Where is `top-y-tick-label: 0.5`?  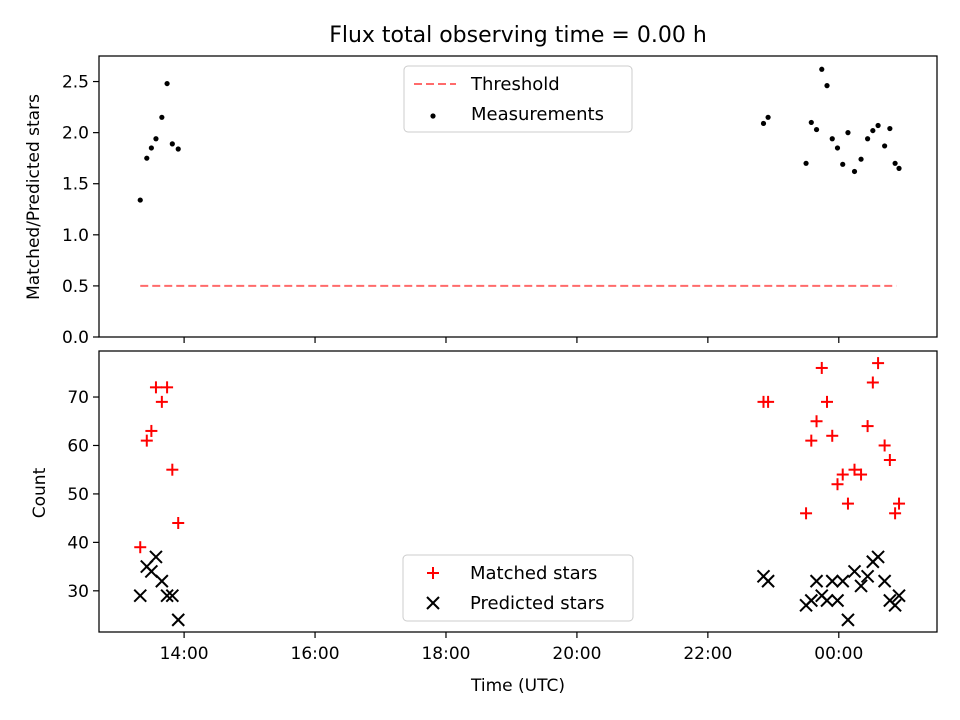
top-y-tick-label: 0.5 is located at coordinates (75, 287).